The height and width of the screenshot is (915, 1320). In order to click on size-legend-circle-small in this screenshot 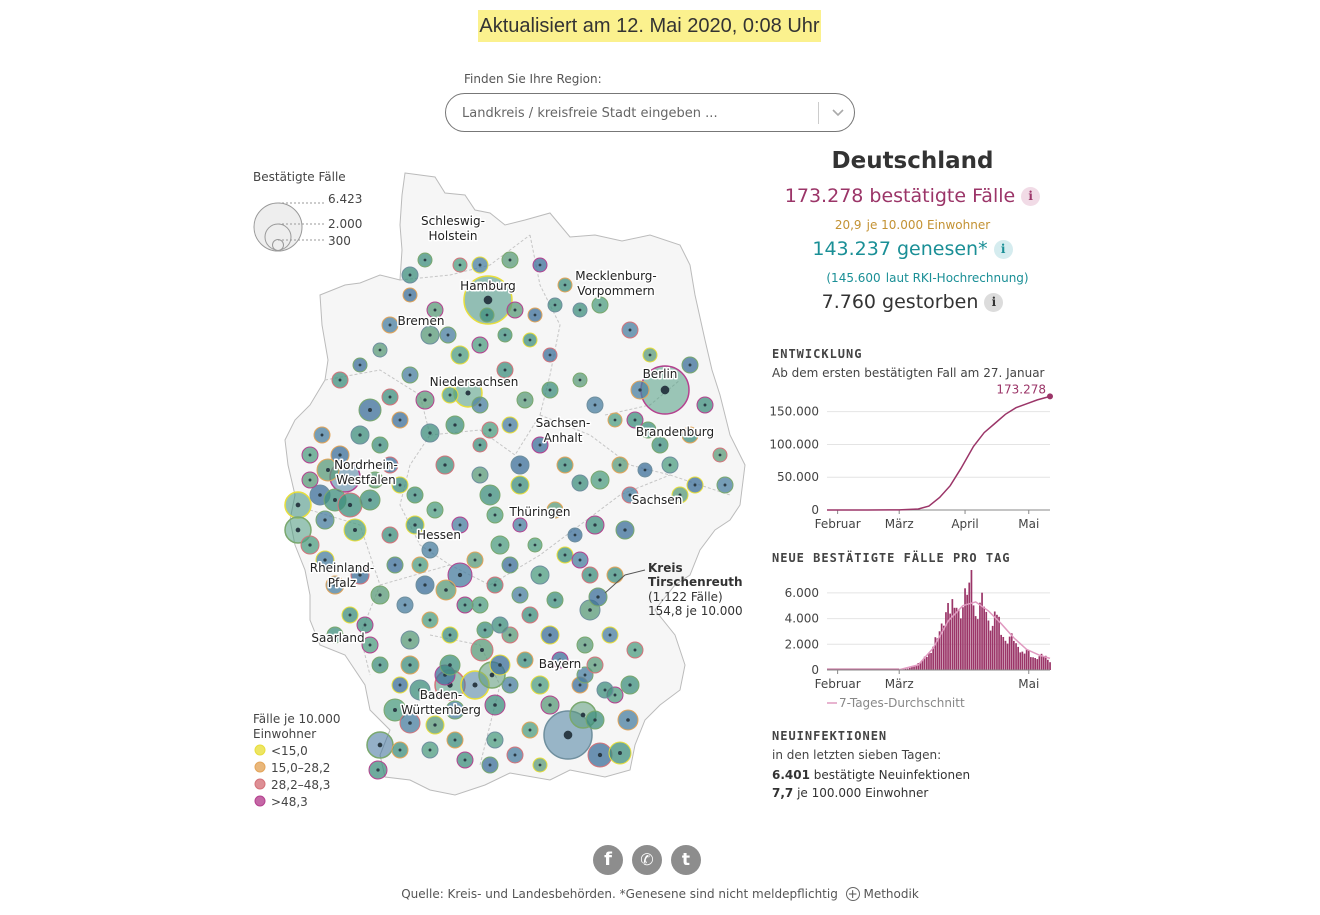, I will do `click(278, 245)`.